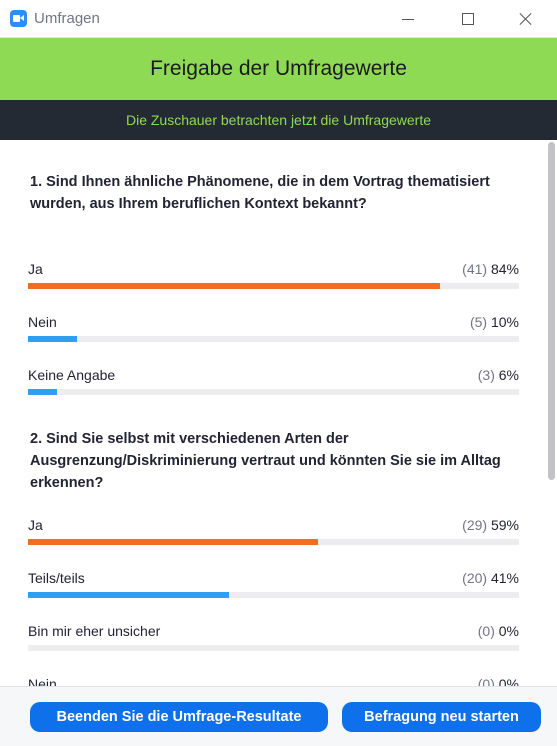 The height and width of the screenshot is (746, 557). I want to click on minimize-icon, so click(408, 19).